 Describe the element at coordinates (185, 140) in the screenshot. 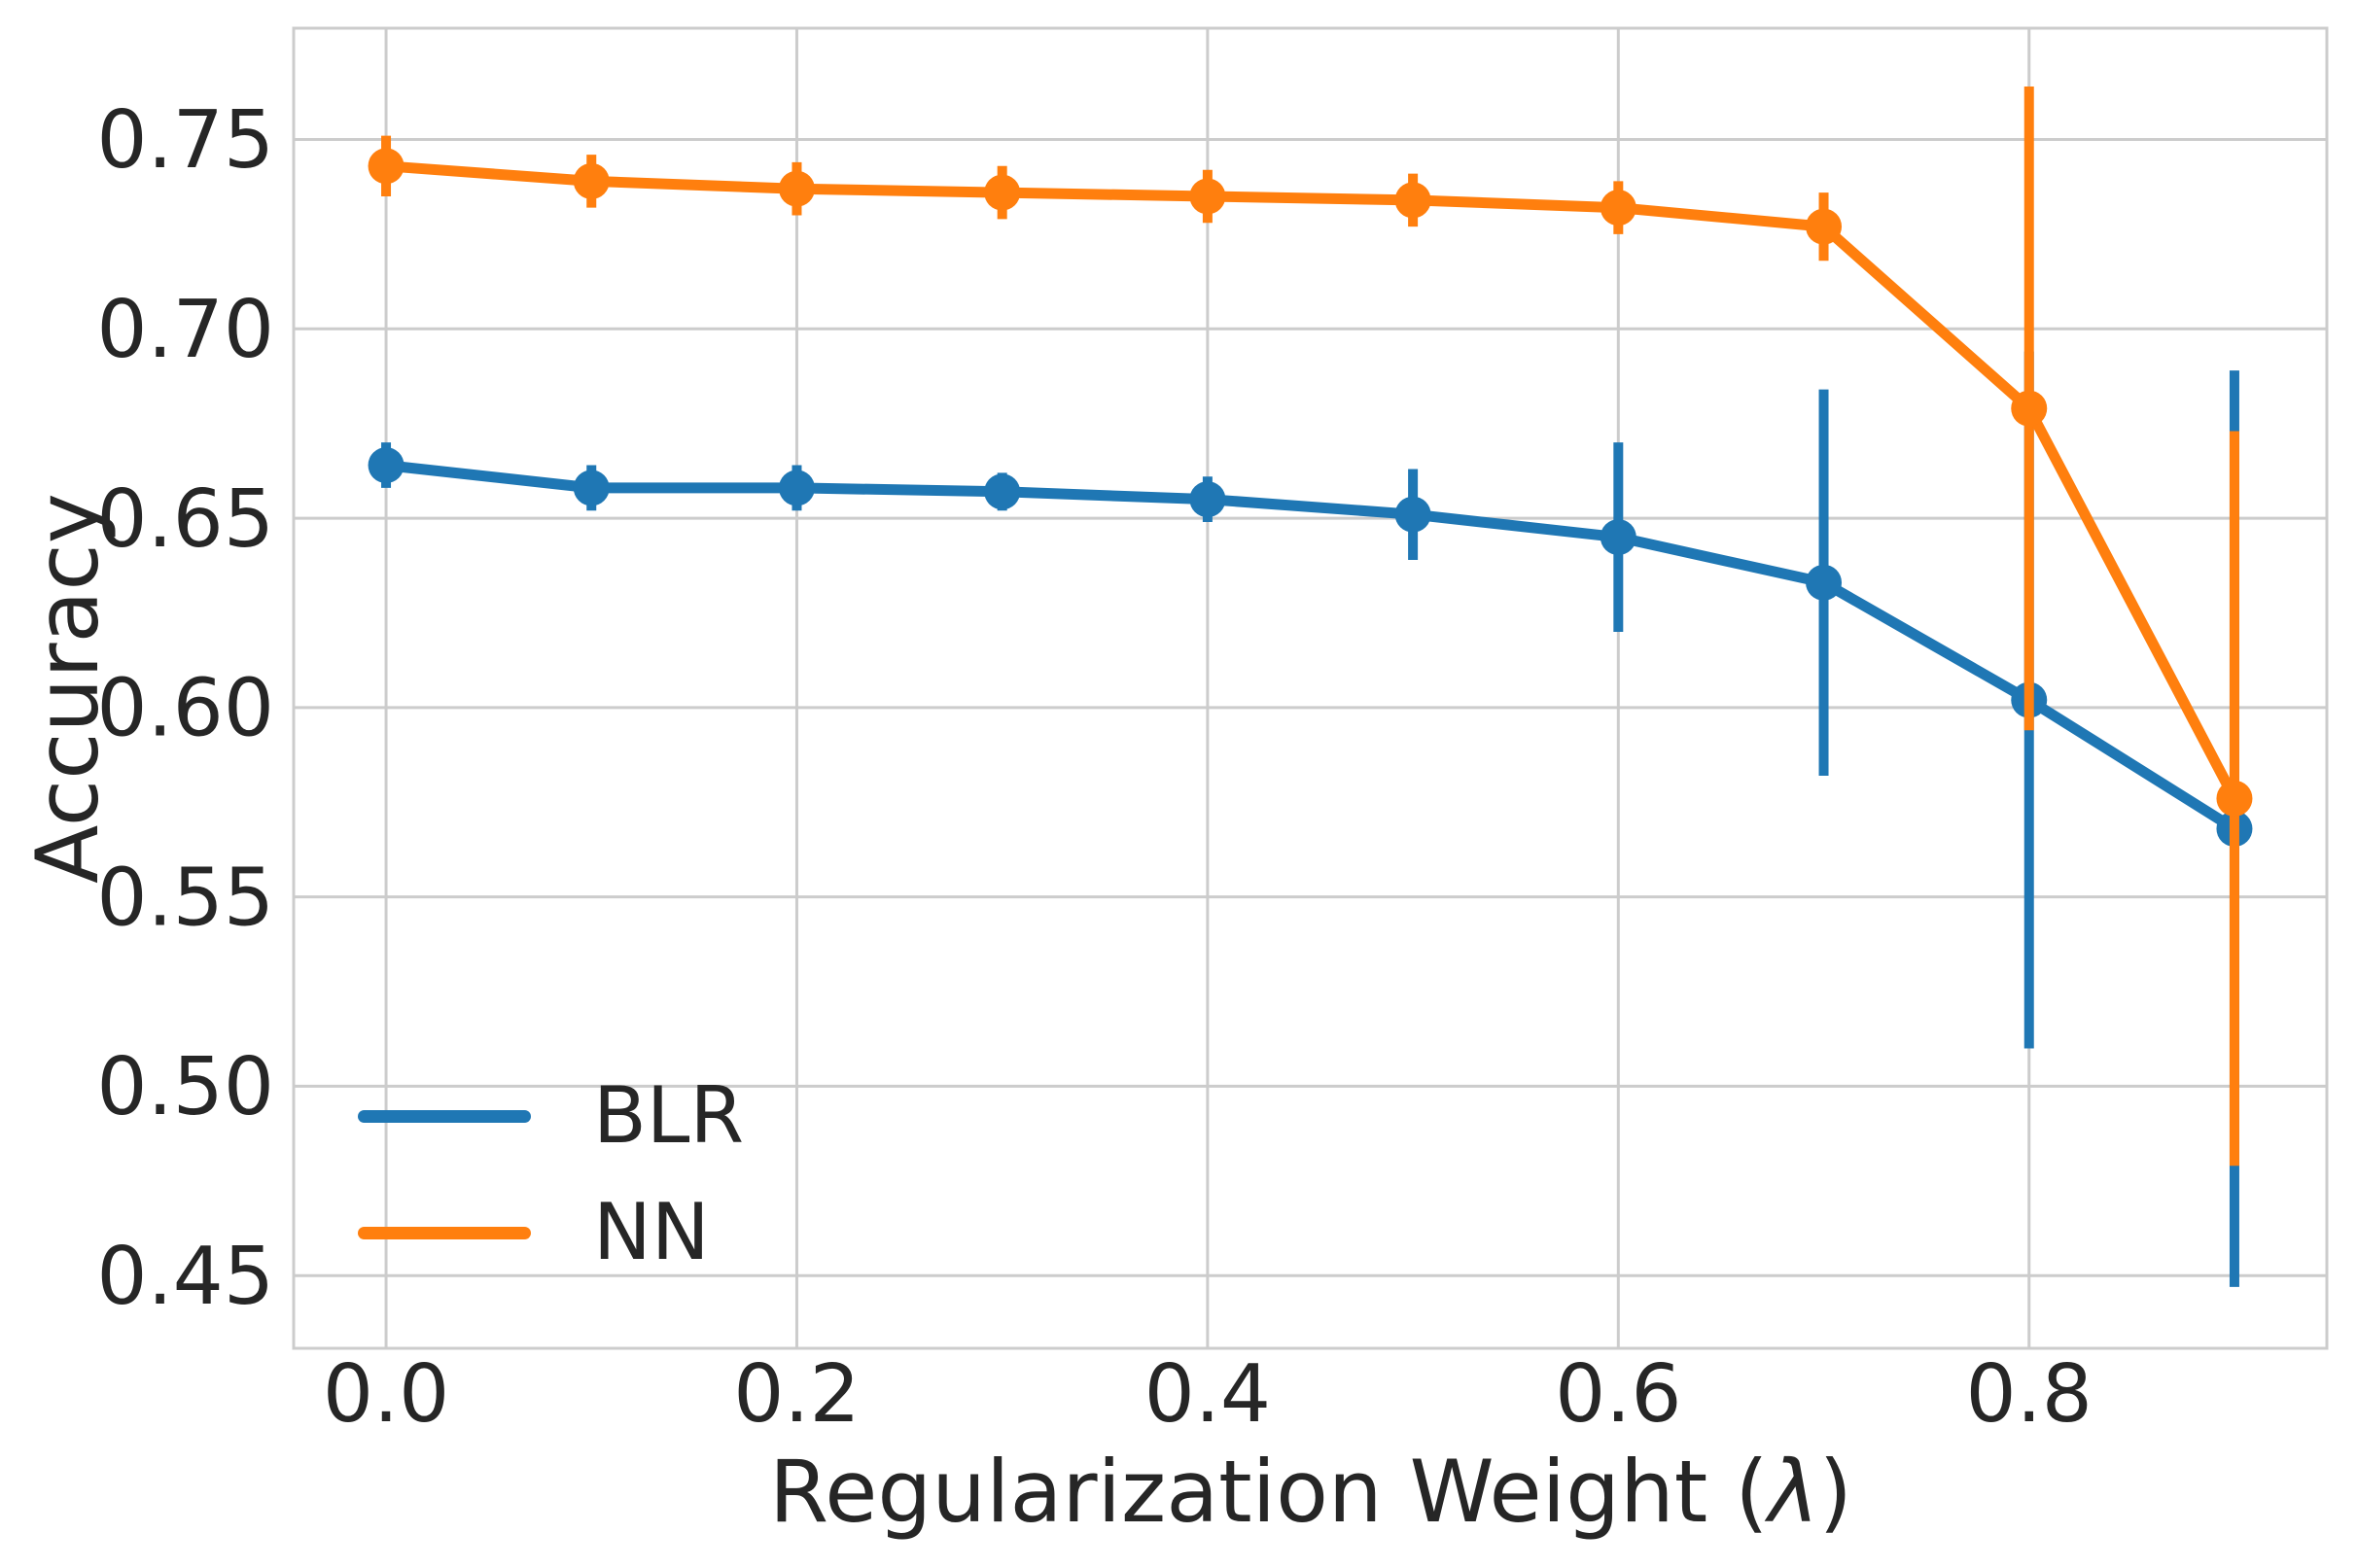

I see `y-tick-label: 0.75` at that location.